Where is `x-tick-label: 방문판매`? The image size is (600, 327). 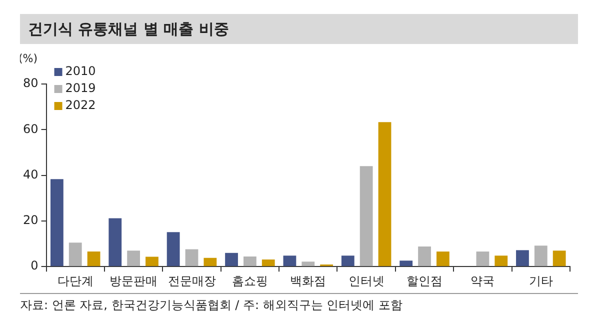 x-tick-label: 방문판매 is located at coordinates (134, 281).